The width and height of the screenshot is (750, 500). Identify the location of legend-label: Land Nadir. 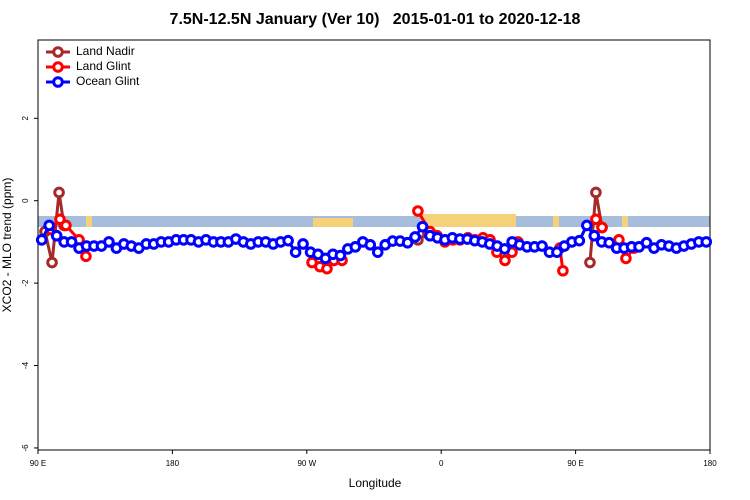
(105, 51).